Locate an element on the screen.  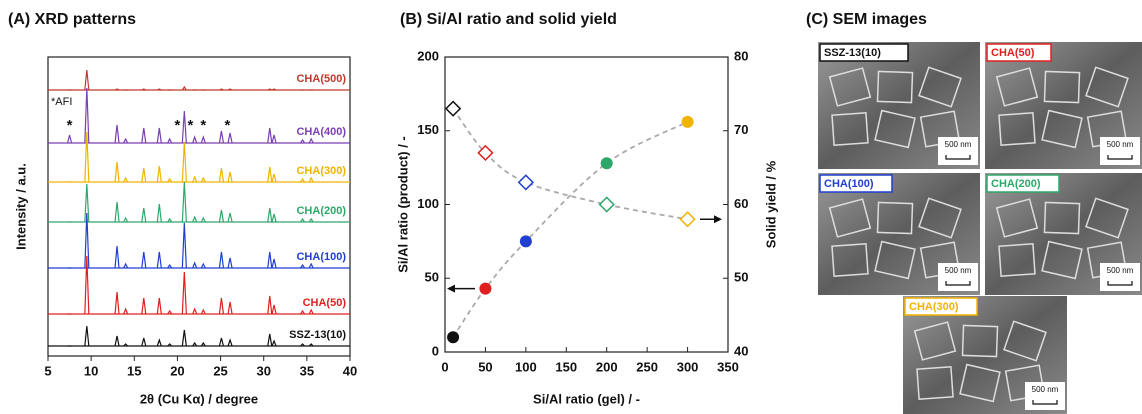
x-tick-label: 25 is located at coordinates (220, 370).